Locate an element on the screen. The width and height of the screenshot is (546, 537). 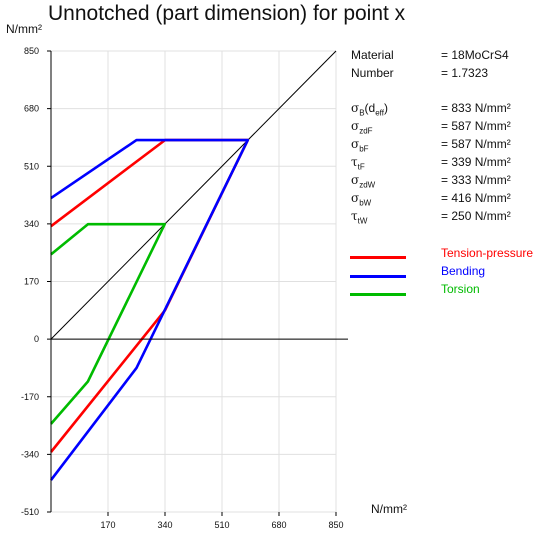
stress-value-5: = 416 N/mm² is located at coordinates (476, 198).